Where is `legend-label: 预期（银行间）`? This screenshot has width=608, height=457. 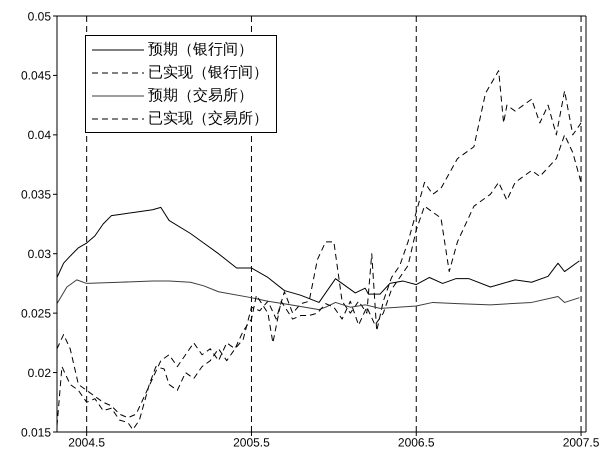 legend-label: 预期（银行间） is located at coordinates (200, 49).